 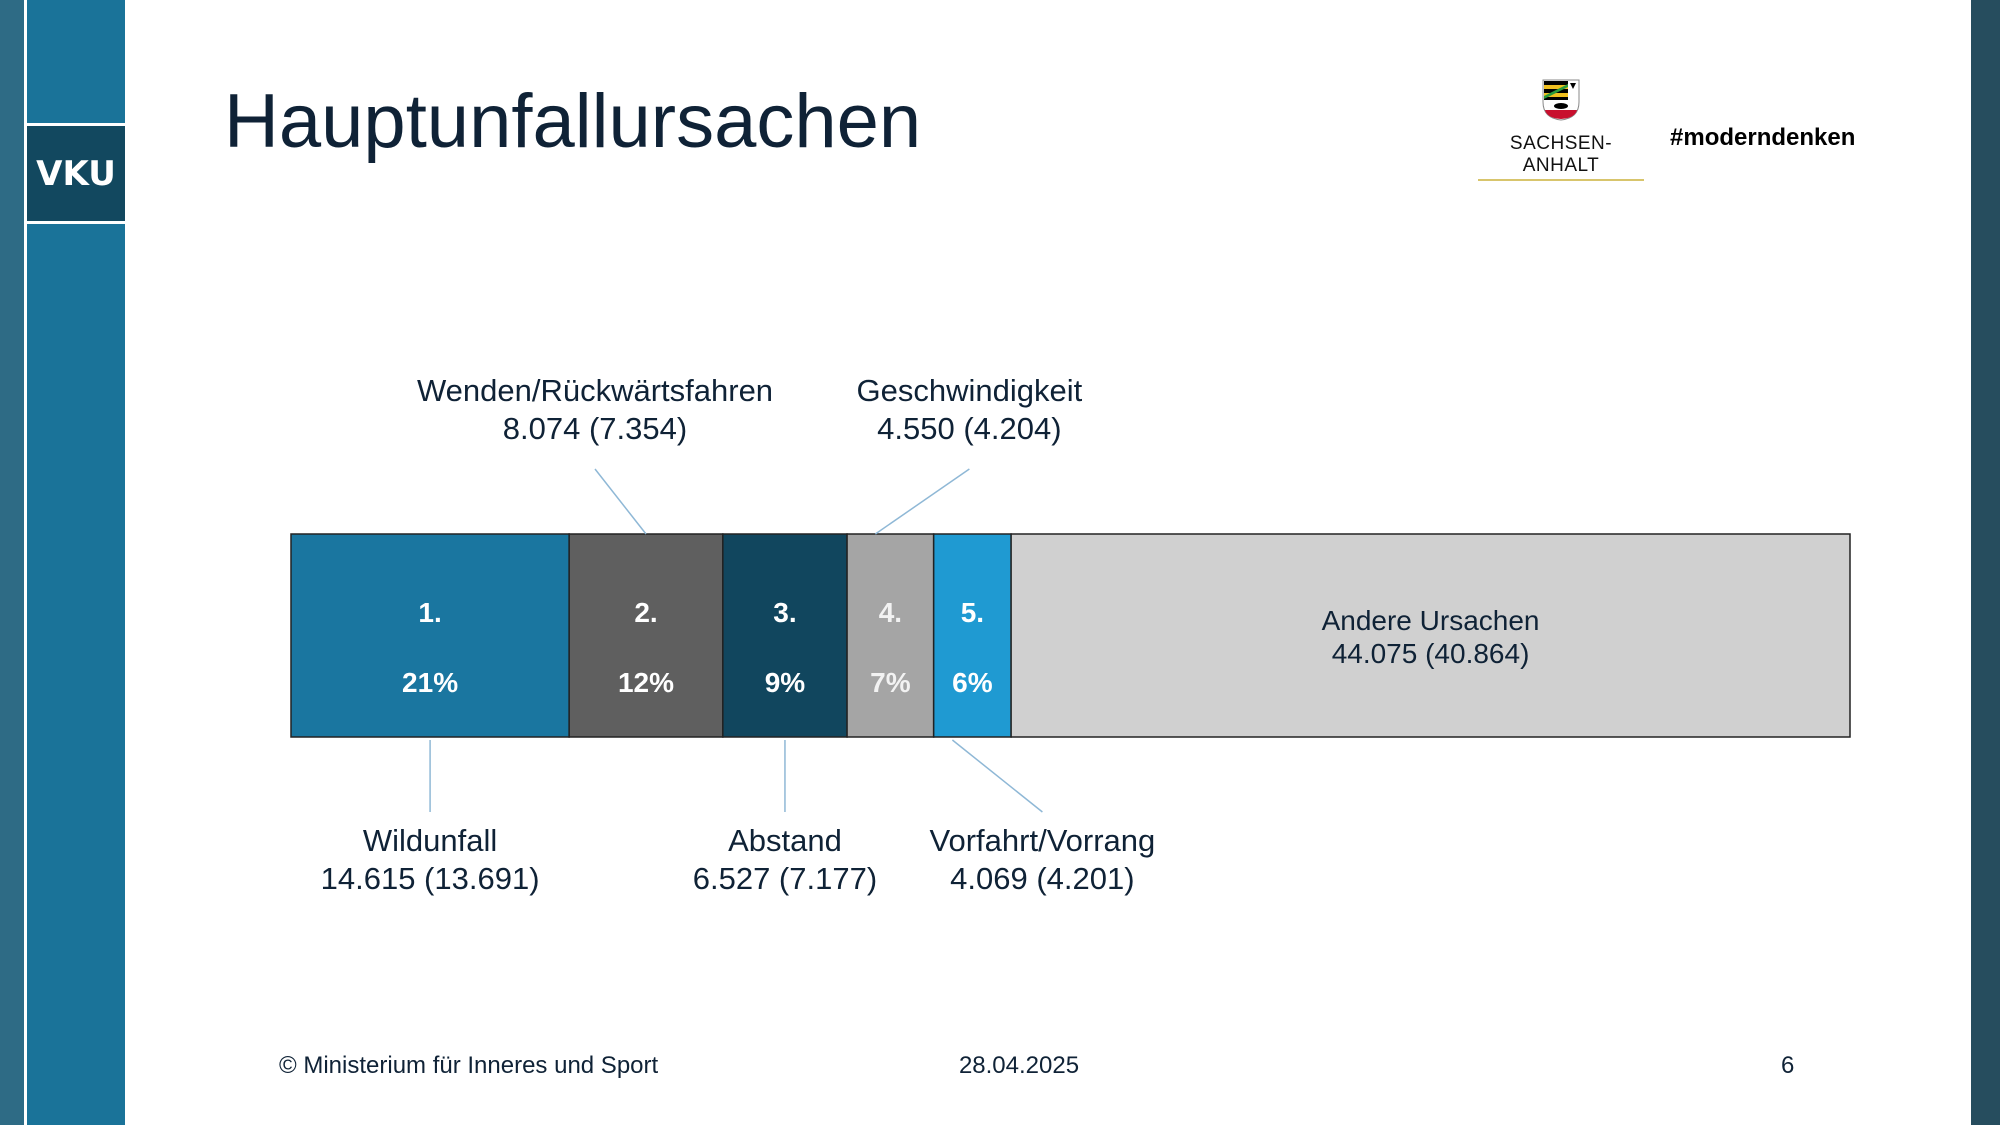 What do you see at coordinates (785, 682) in the screenshot?
I see `segment-percent: 9%` at bounding box center [785, 682].